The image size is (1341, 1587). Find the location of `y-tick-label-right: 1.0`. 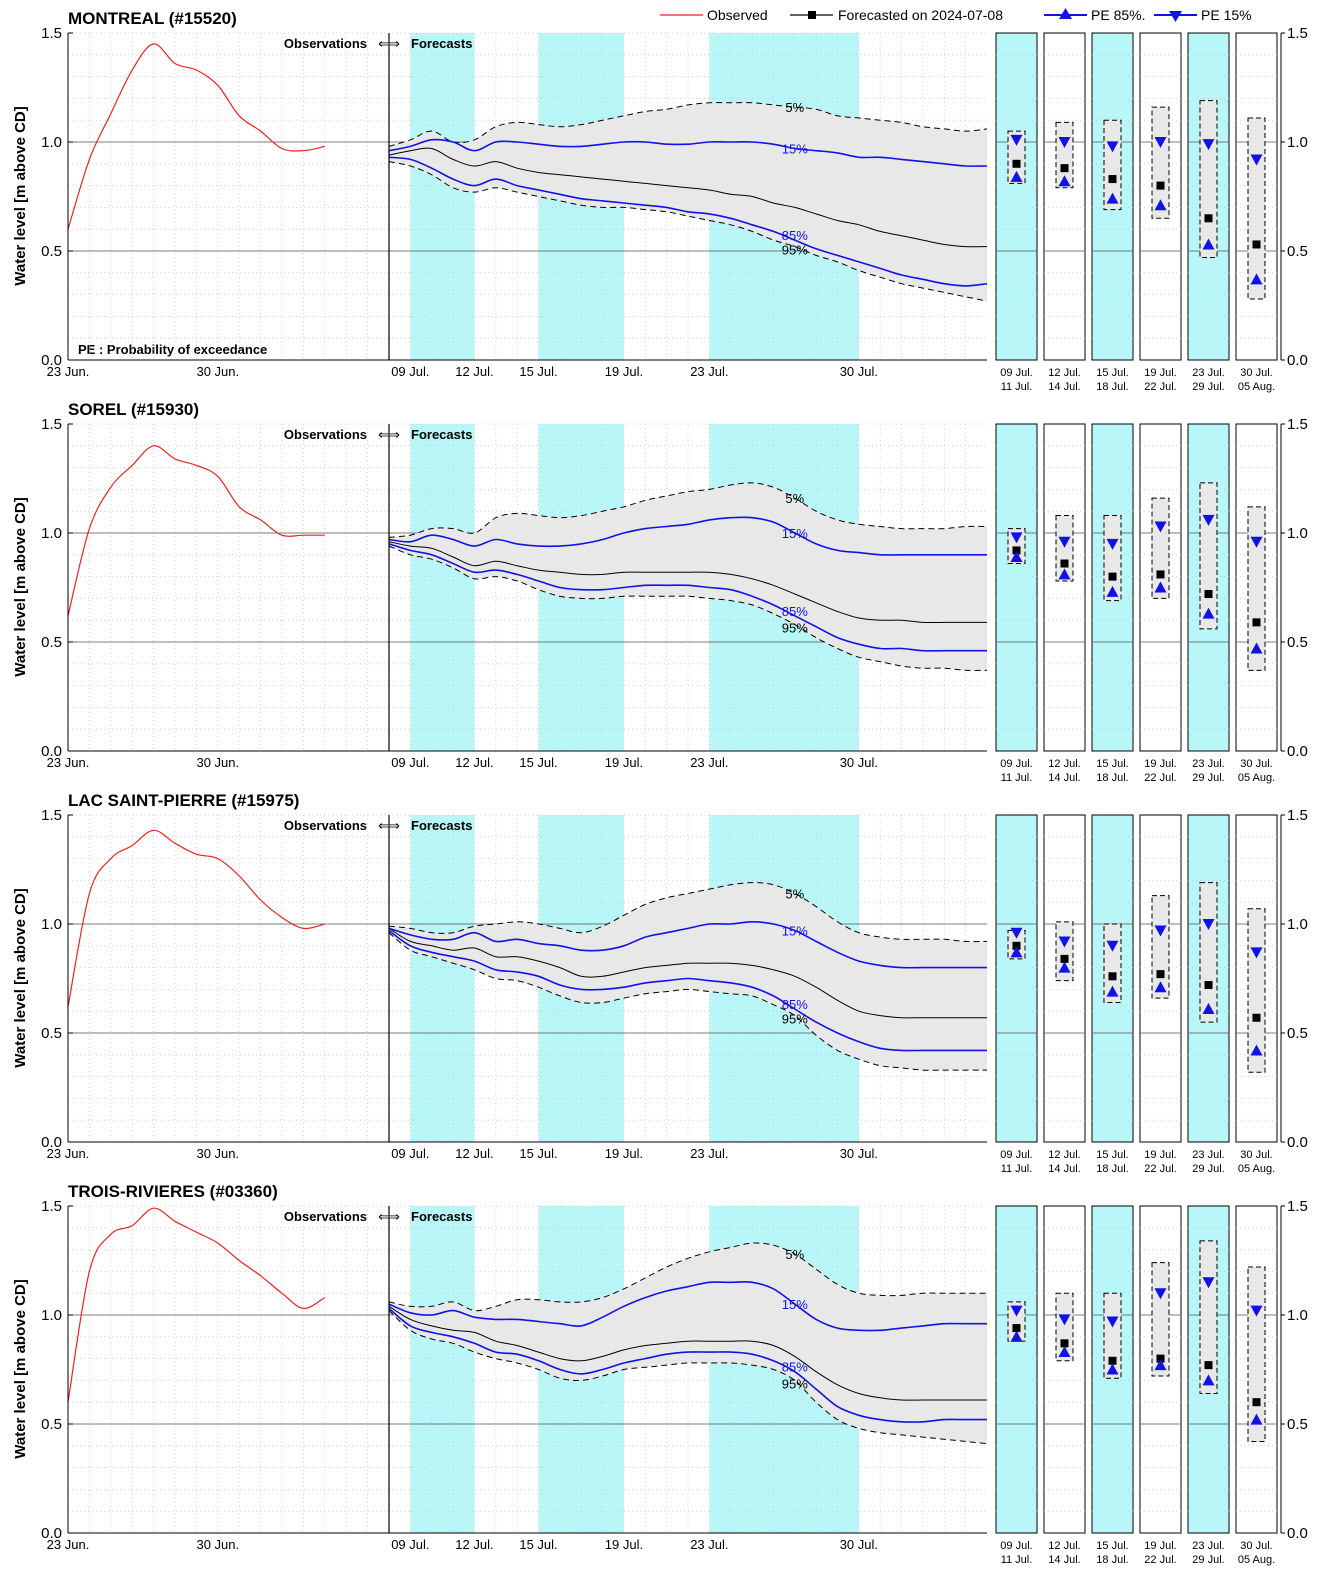

y-tick-label-right: 1.0 is located at coordinates (1297, 142).